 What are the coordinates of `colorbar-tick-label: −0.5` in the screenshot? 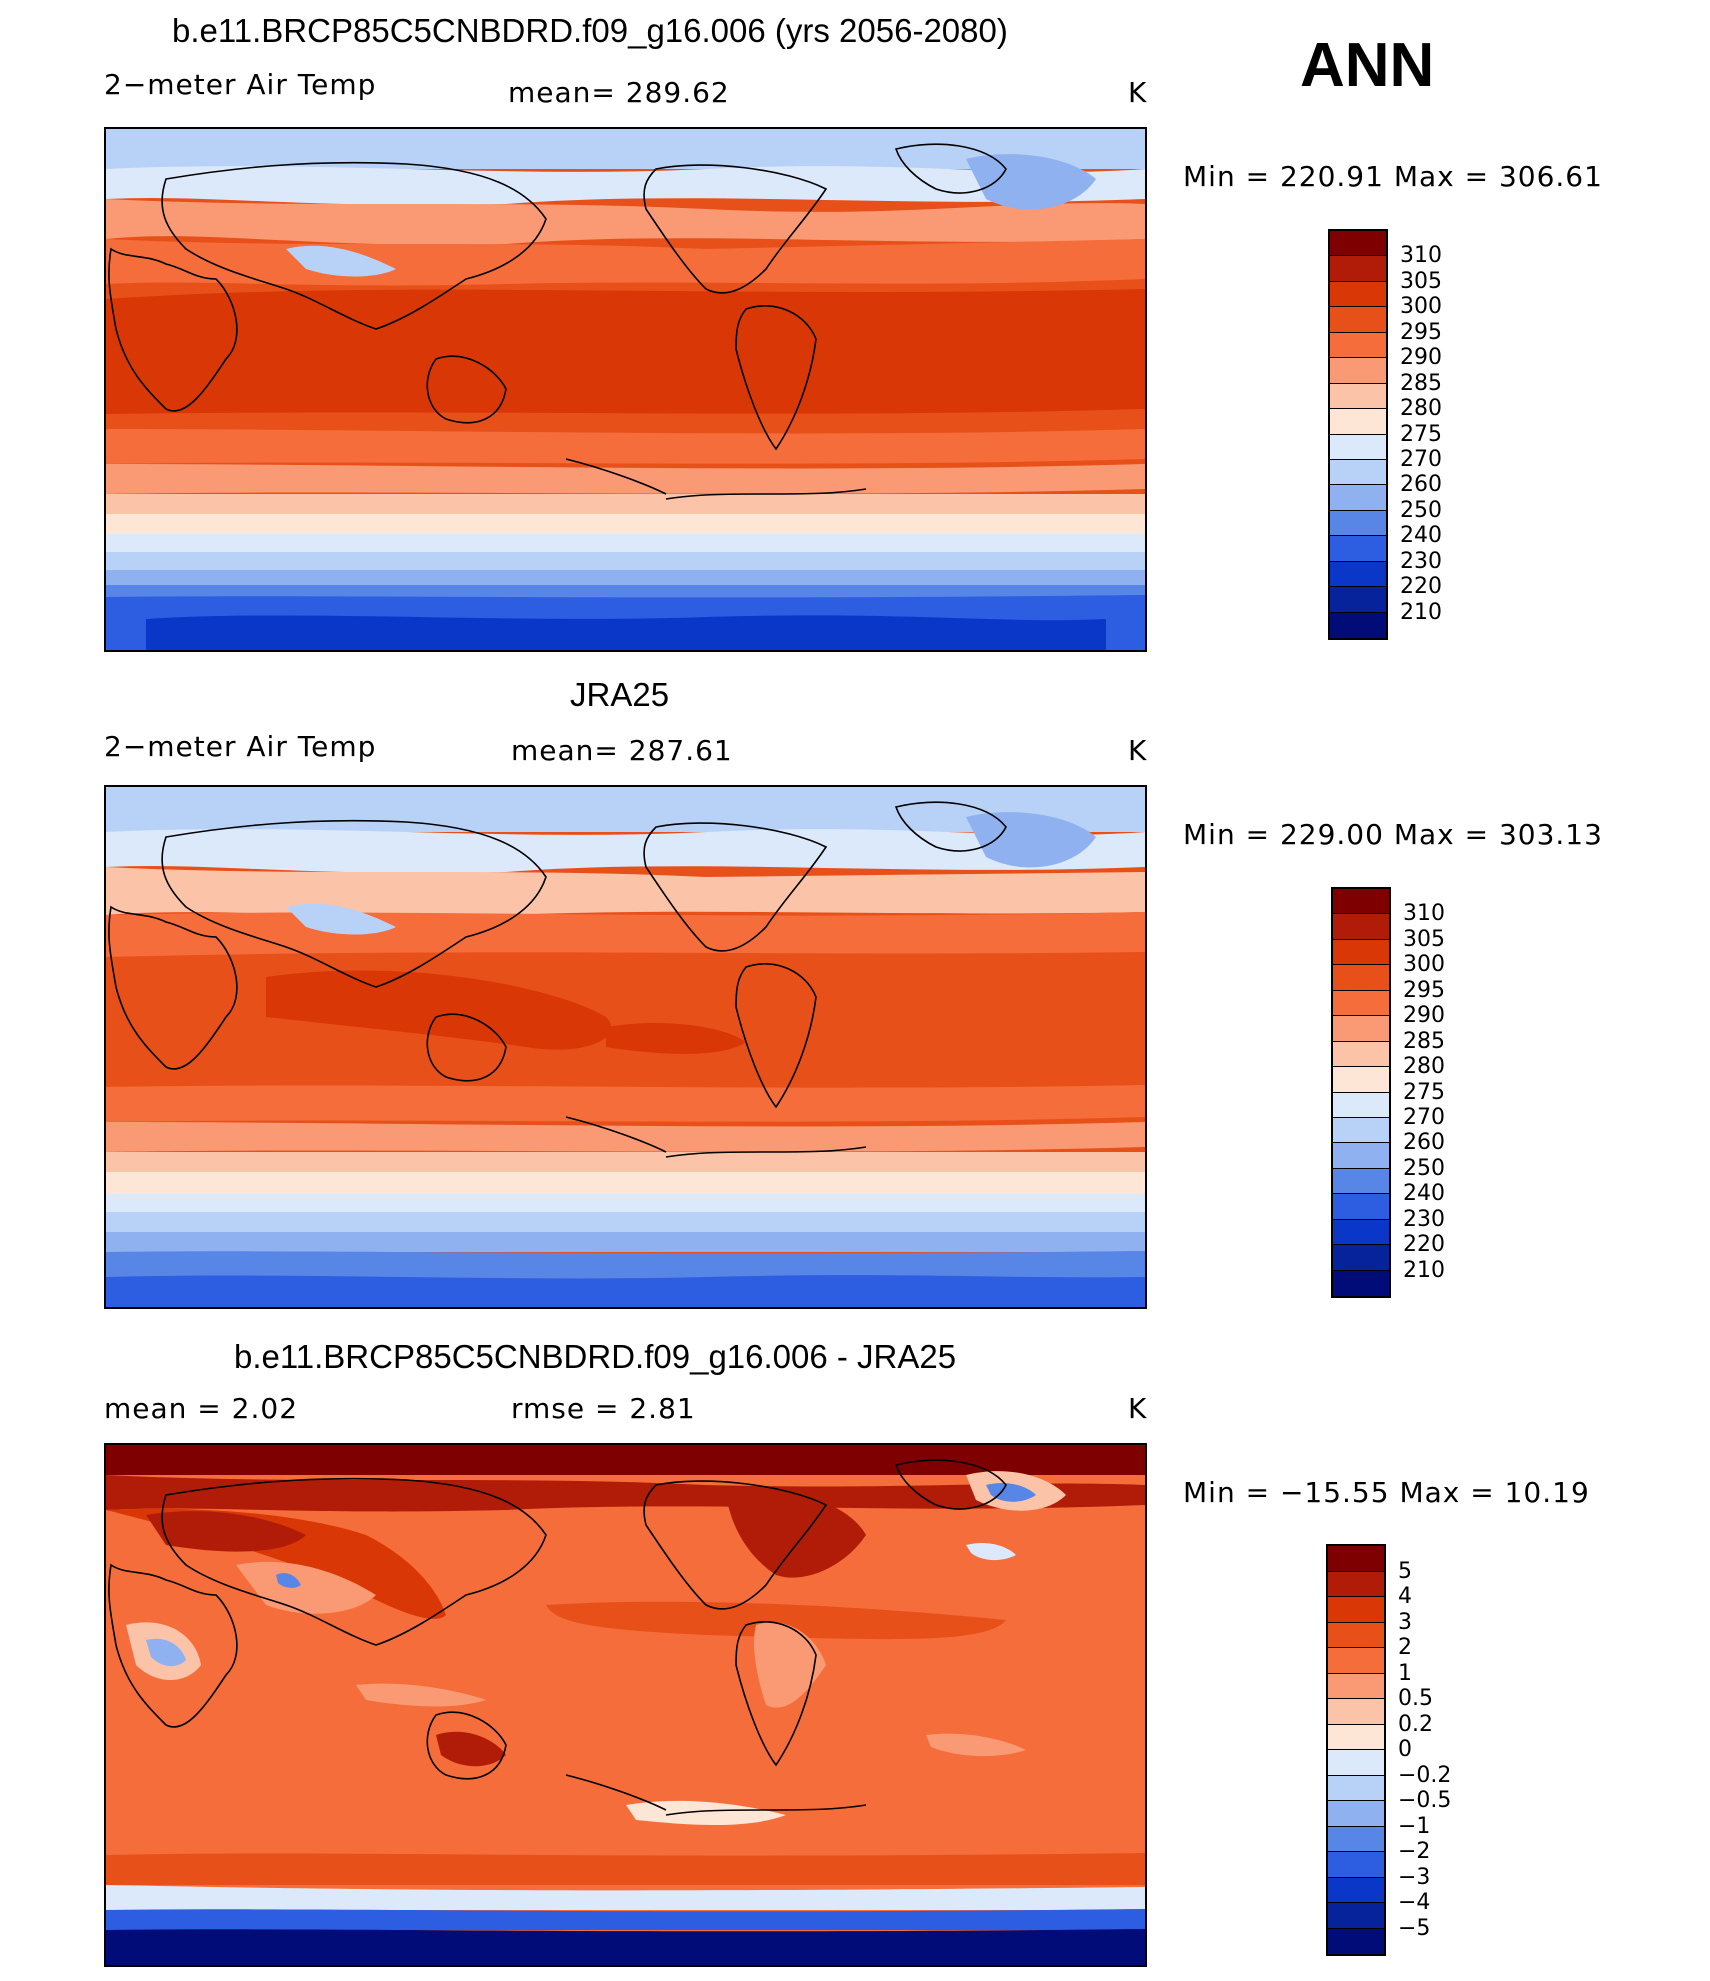 It's located at (1425, 1800).